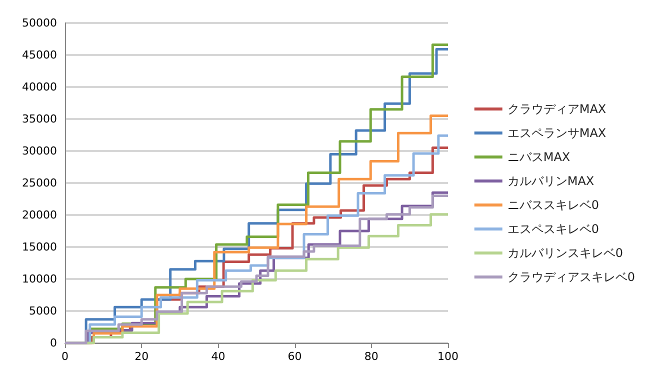 This screenshot has height=388, width=657. I want to click on y-tick-label: 40000, so click(39, 87).